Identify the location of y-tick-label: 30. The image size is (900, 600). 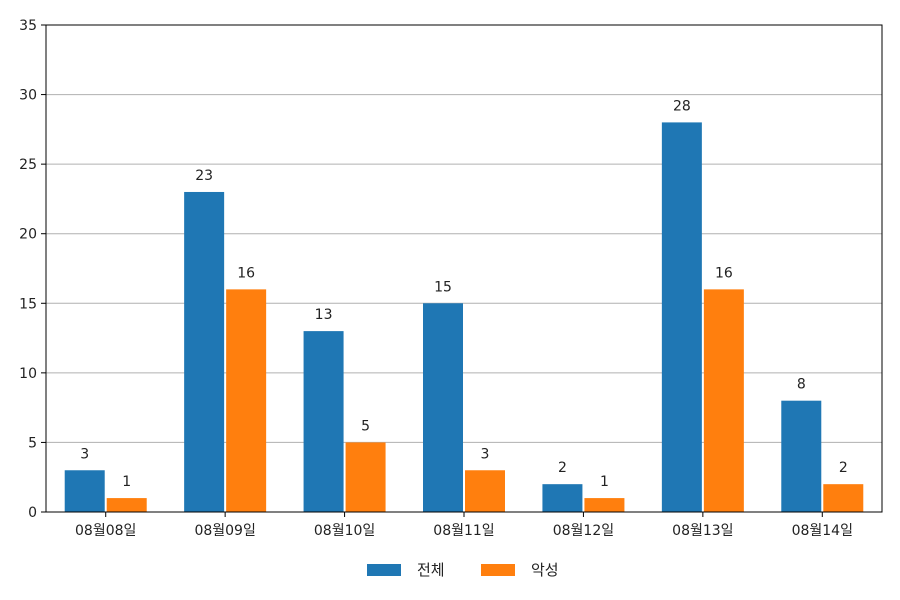
(28, 96).